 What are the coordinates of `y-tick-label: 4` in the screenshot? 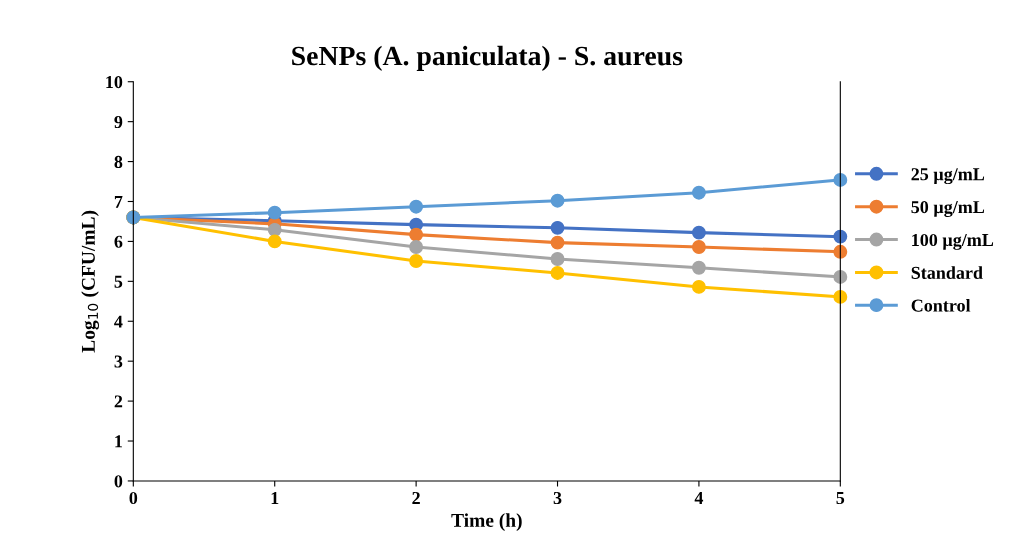 It's located at (118, 321).